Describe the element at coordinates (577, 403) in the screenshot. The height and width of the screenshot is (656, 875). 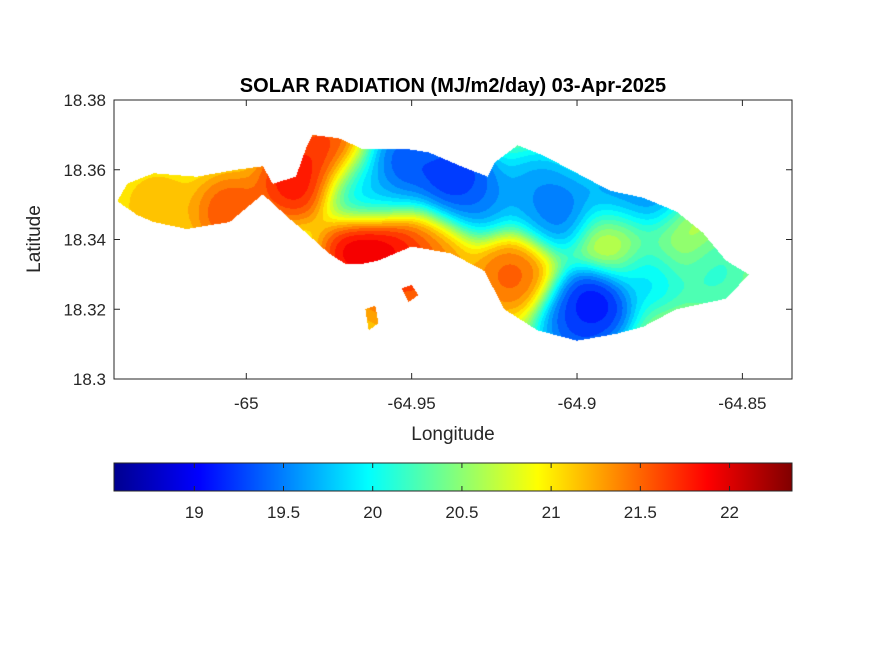
I see `x-tick-label: -64.9` at that location.